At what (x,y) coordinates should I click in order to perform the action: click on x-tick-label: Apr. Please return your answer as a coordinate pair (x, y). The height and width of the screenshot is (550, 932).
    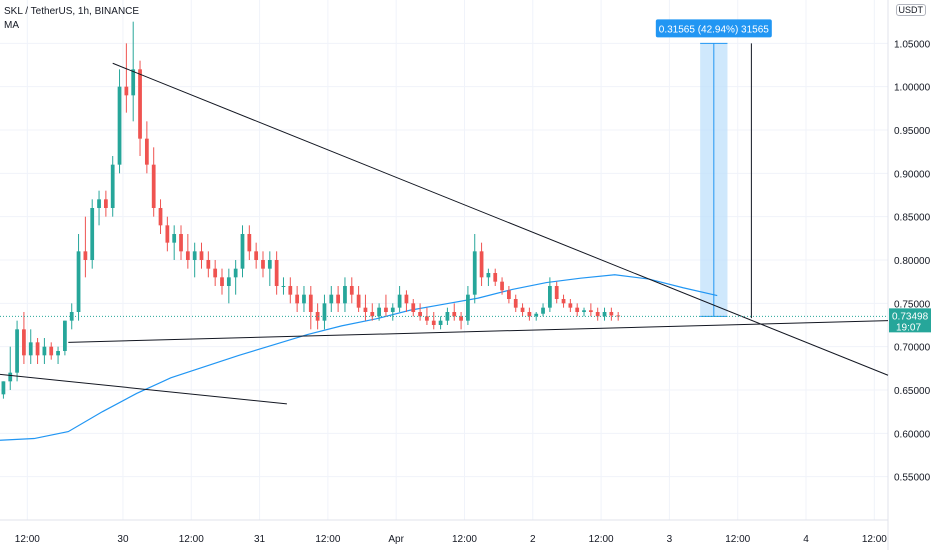
    Looking at the image, I should click on (396, 539).